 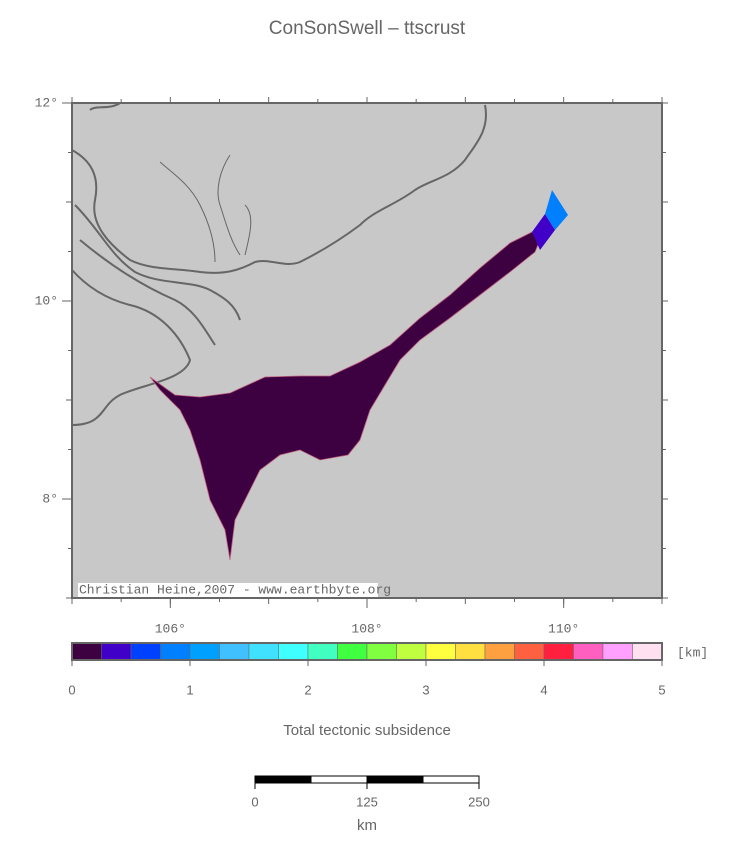 What do you see at coordinates (366, 628) in the screenshot?
I see `lon-tick-label: 108°` at bounding box center [366, 628].